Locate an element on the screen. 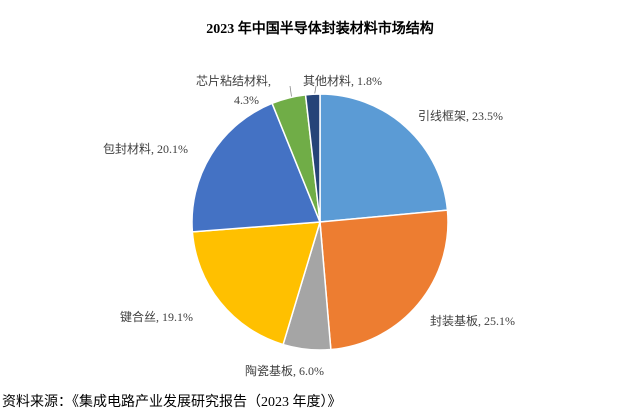  source-note: 资料来源：《集成电路产业发展研究报告（2023 年度）》 is located at coordinates (172, 401).